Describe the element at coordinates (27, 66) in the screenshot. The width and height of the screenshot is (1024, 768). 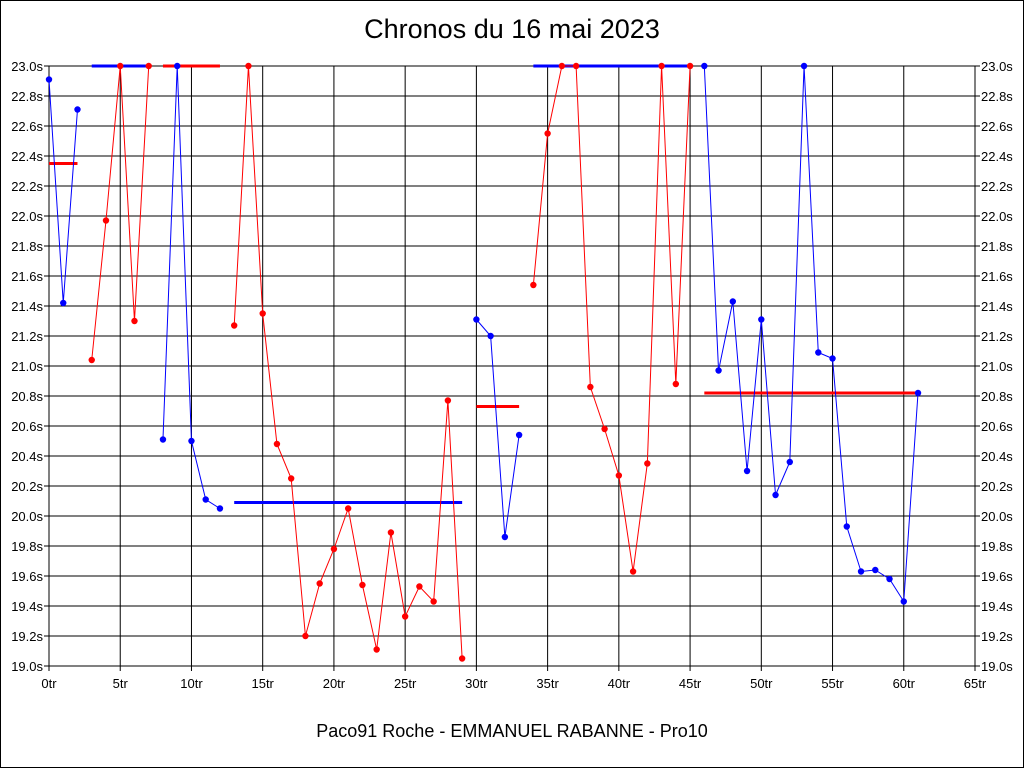
I see `y-tick-label: 23.0s` at that location.